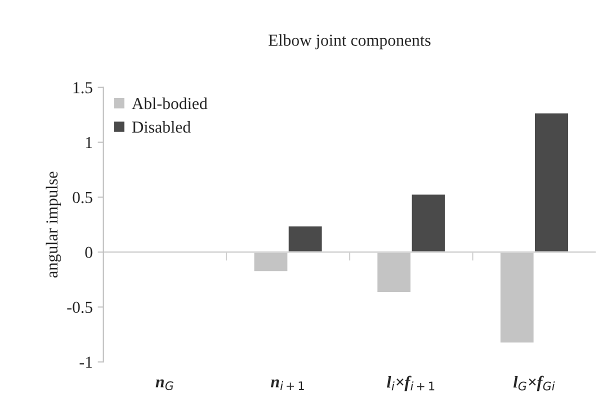 The image size is (608, 416). What do you see at coordinates (287, 384) in the screenshot?
I see `x-tick-label: n$_{i+1}$` at bounding box center [287, 384].